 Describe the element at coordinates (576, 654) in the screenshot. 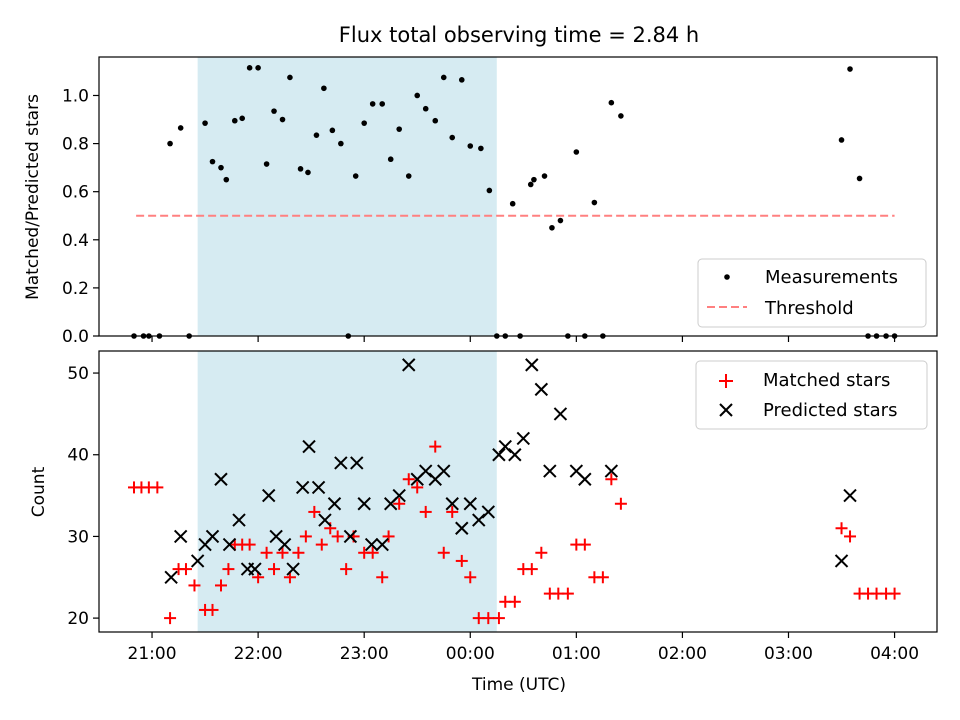

I see `x-tick-label: 01:00` at that location.